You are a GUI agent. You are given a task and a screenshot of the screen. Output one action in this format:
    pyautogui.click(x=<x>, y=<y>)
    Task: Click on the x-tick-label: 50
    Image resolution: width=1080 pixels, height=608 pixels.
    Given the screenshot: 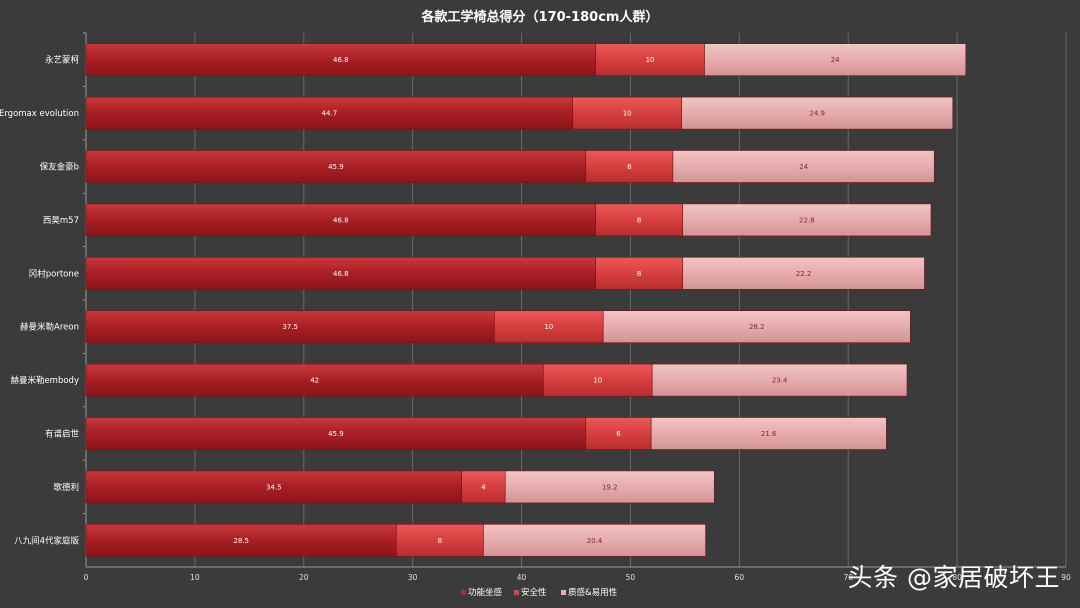 What is the action you would take?
    pyautogui.click(x=631, y=577)
    